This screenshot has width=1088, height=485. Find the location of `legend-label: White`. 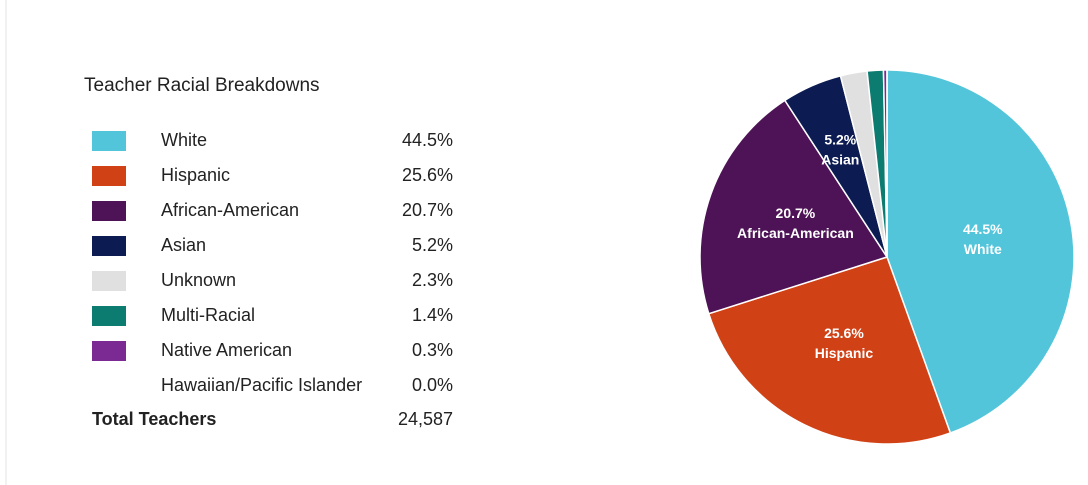

legend-label: White is located at coordinates (184, 140).